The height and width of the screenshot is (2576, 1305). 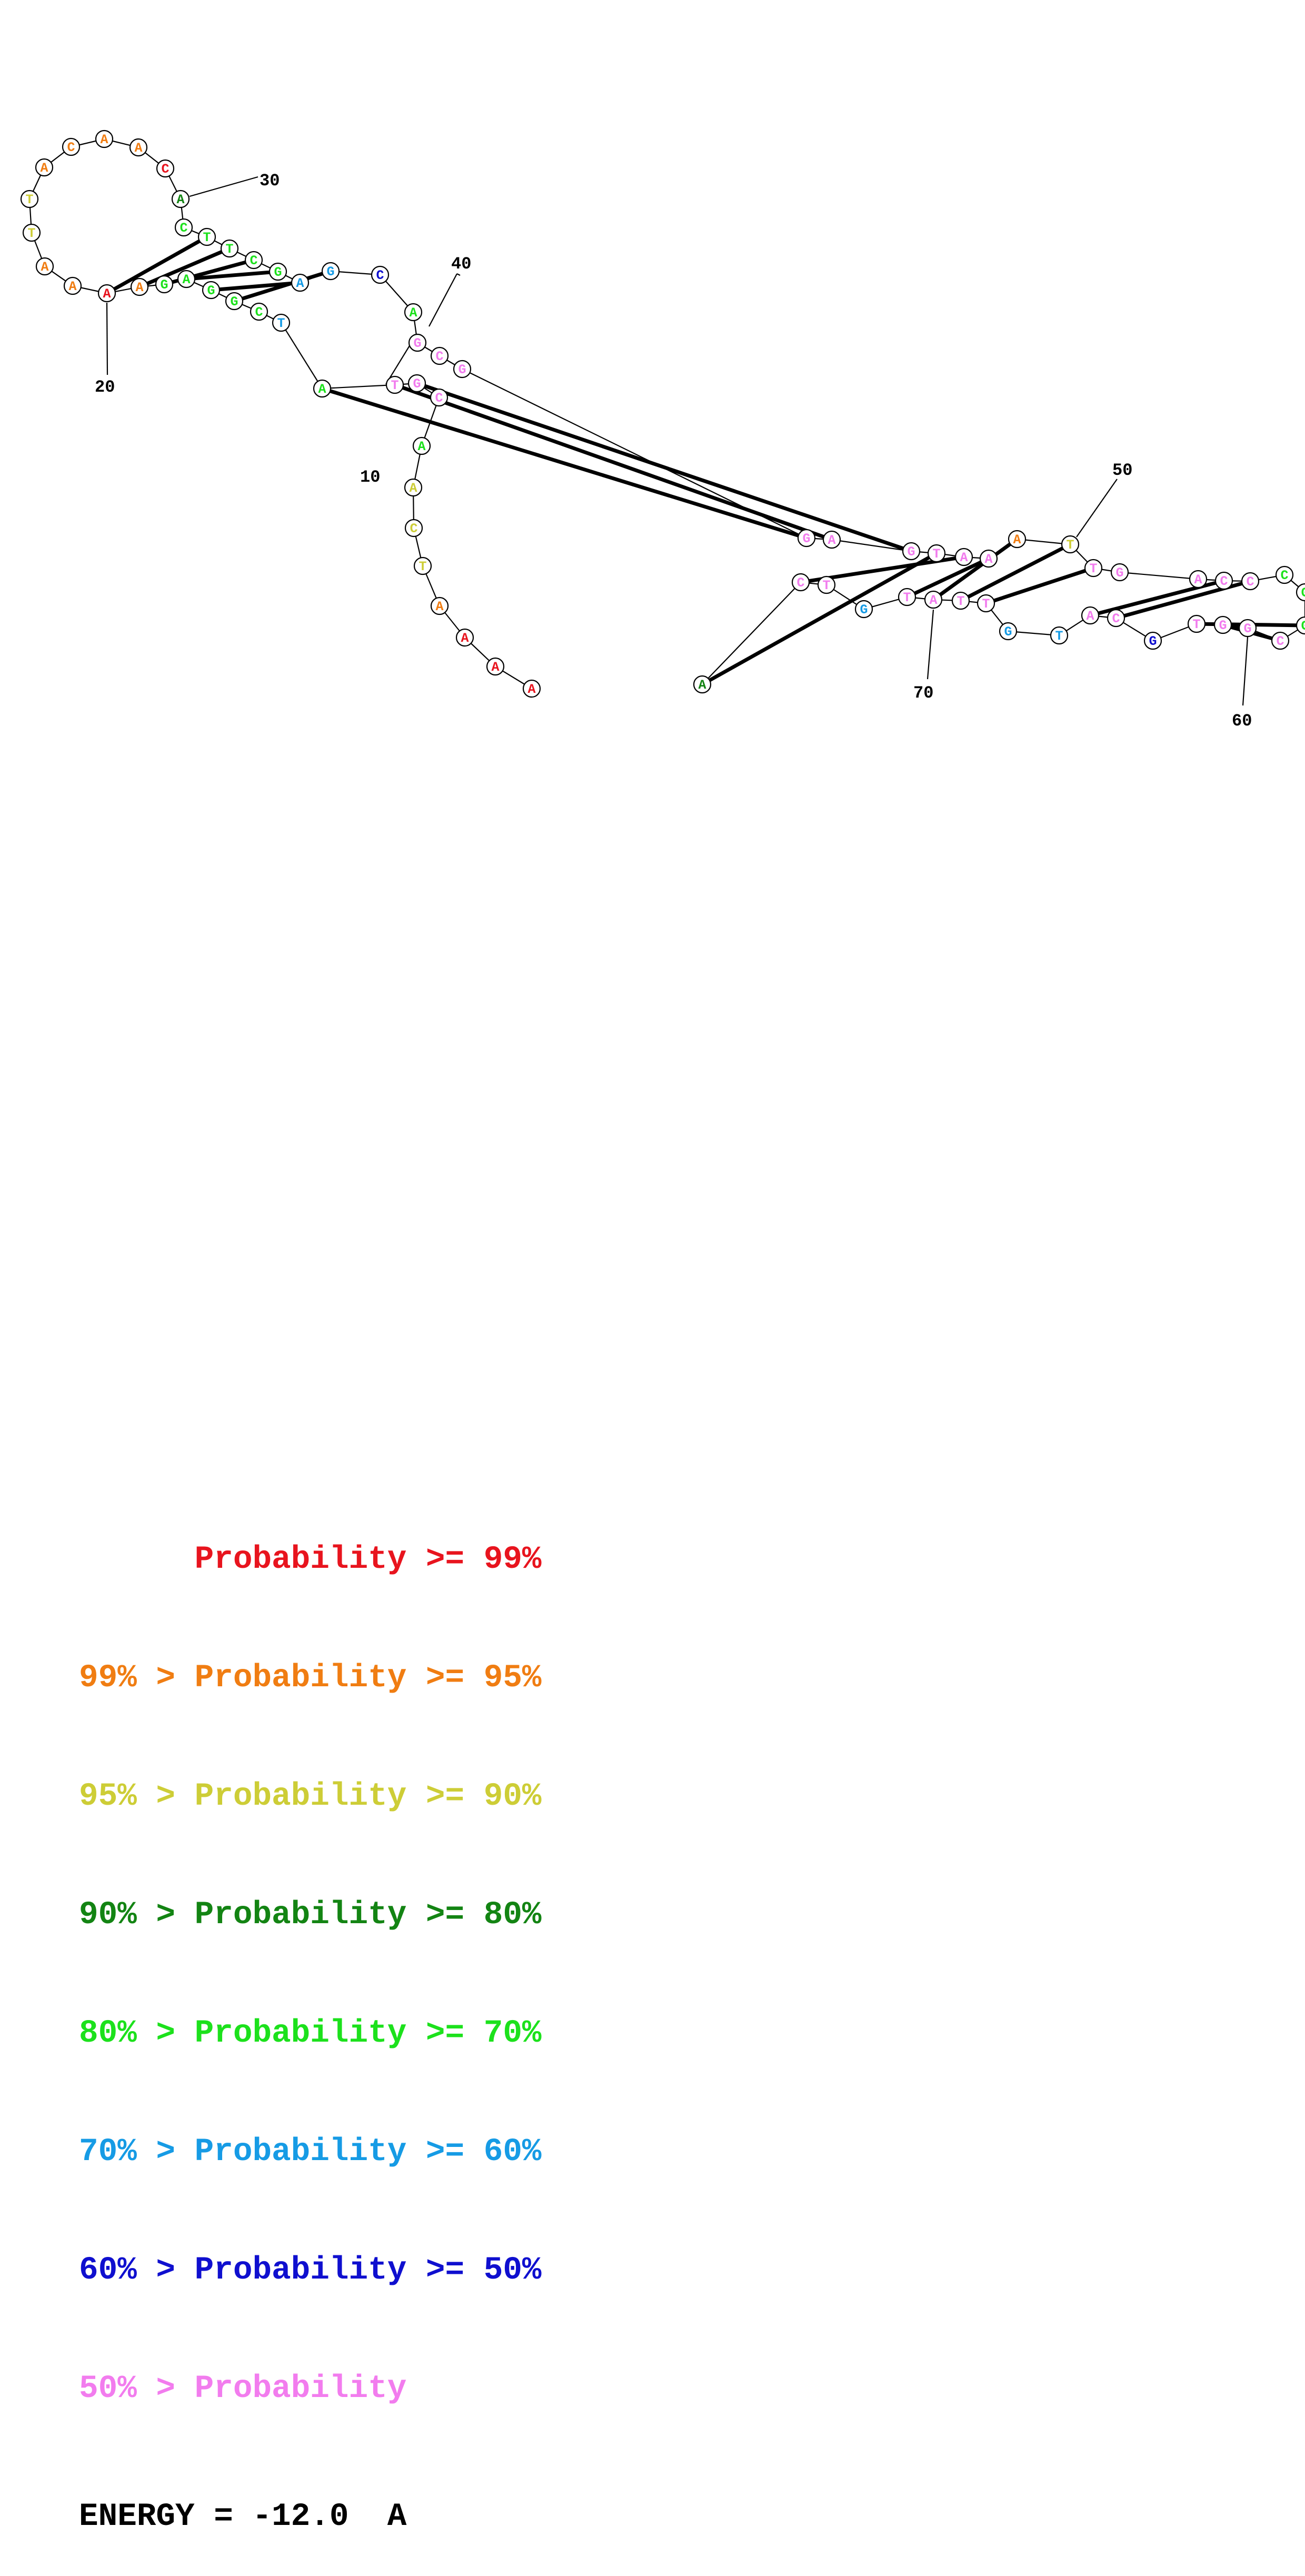 What do you see at coordinates (1122, 471) in the screenshot?
I see `position-label-50: 50` at bounding box center [1122, 471].